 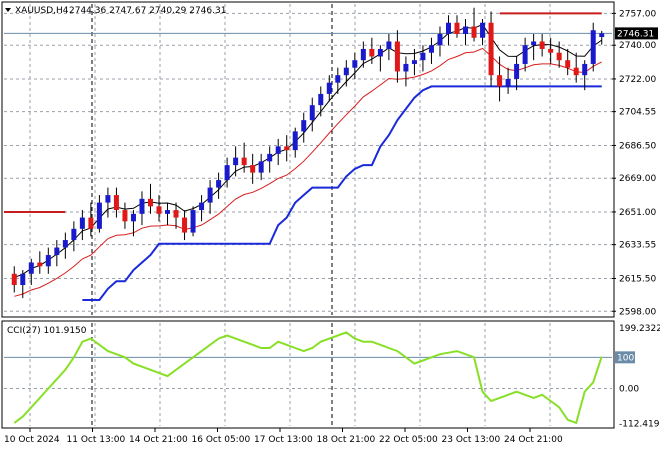 I want to click on cci-tick-label: -112.4195, so click(x=639, y=425).